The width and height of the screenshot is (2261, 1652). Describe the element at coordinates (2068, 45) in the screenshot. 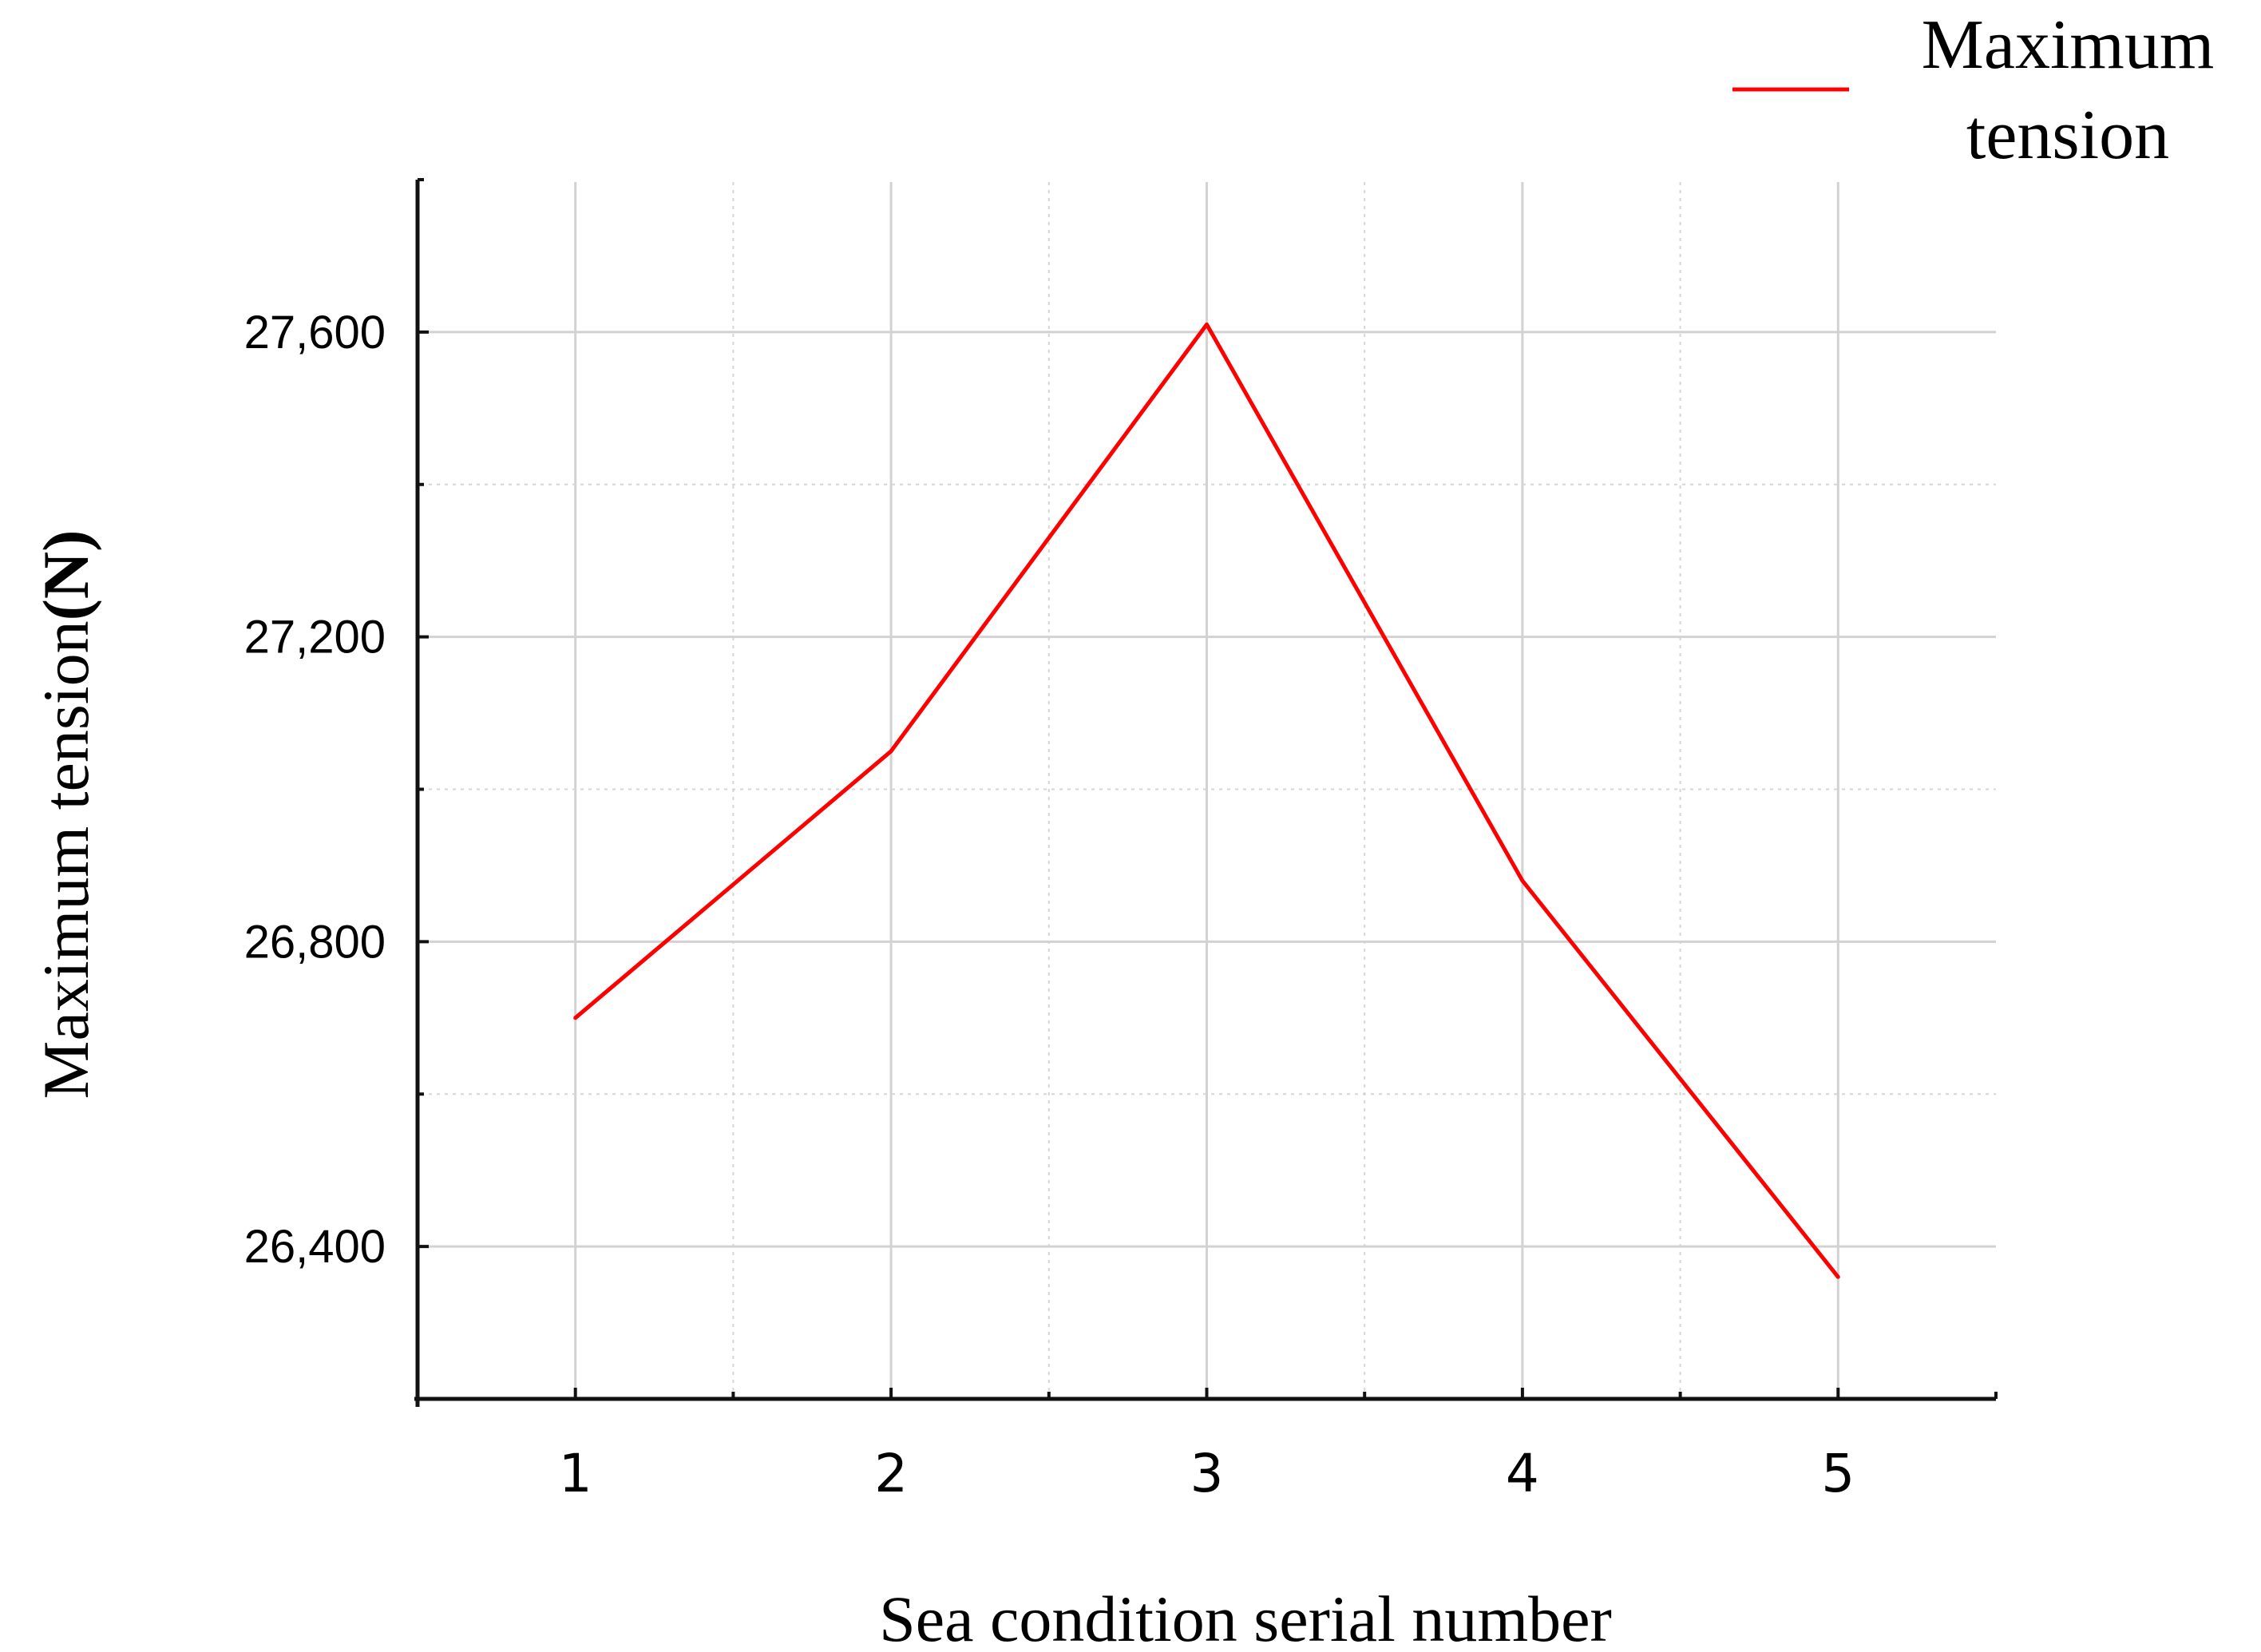

I see `legend-label-line1: Maximum` at that location.